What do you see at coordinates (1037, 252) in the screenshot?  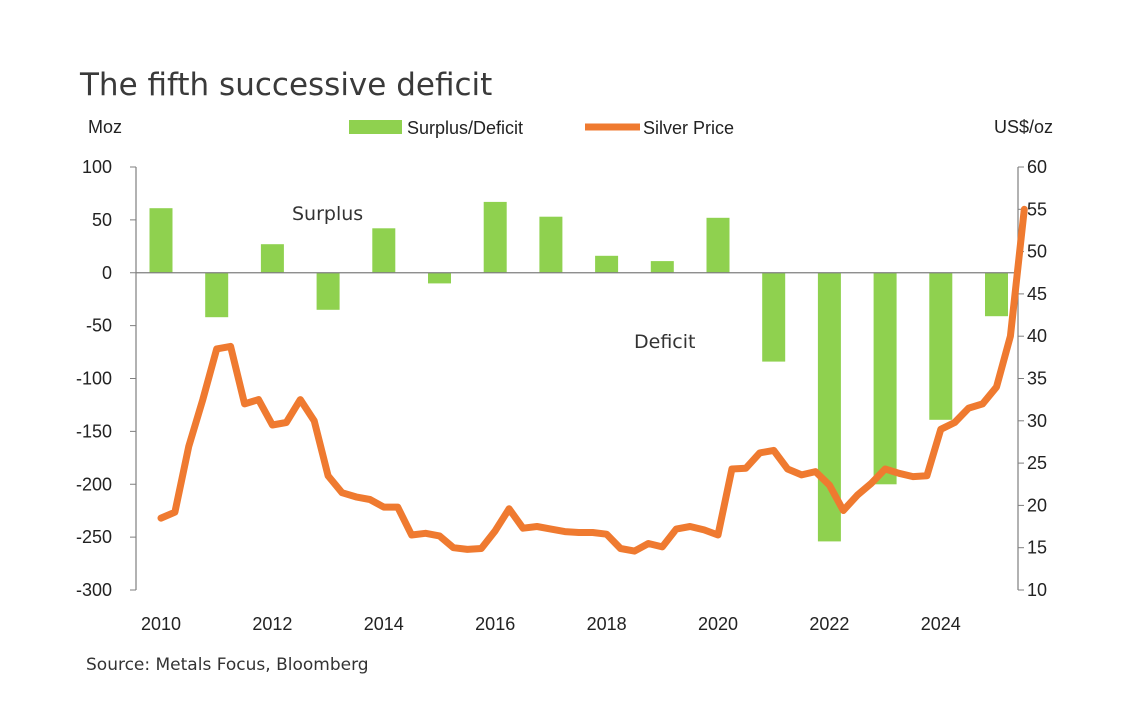 I see `right-tick-label: 50` at bounding box center [1037, 252].